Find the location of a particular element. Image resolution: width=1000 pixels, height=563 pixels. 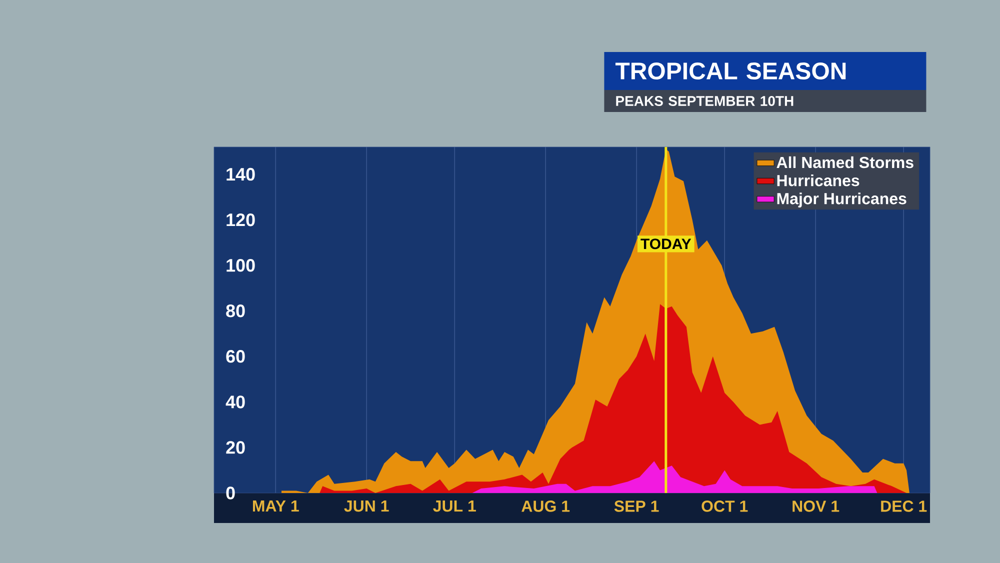

y-tick-label: 120 is located at coordinates (240, 219).